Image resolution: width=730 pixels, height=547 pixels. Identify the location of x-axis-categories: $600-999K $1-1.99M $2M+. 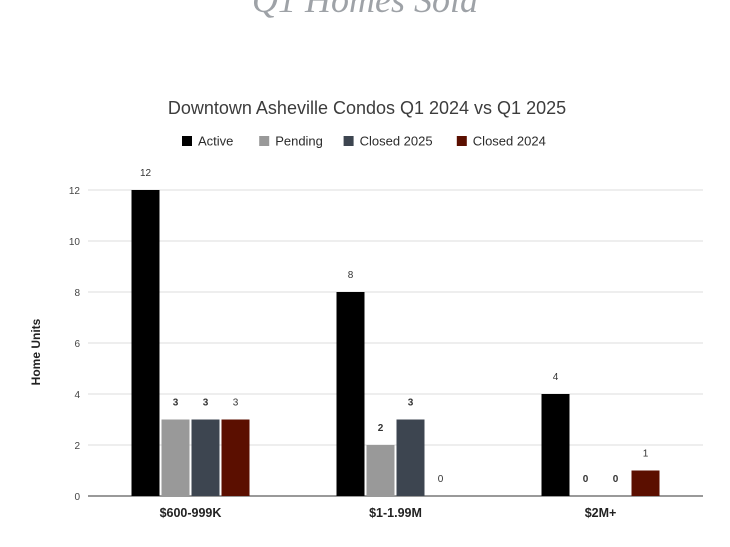
(388, 513).